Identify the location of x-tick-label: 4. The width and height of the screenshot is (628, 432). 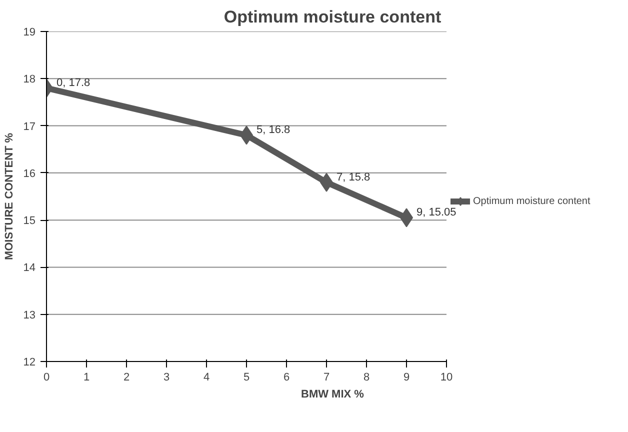
(206, 378).